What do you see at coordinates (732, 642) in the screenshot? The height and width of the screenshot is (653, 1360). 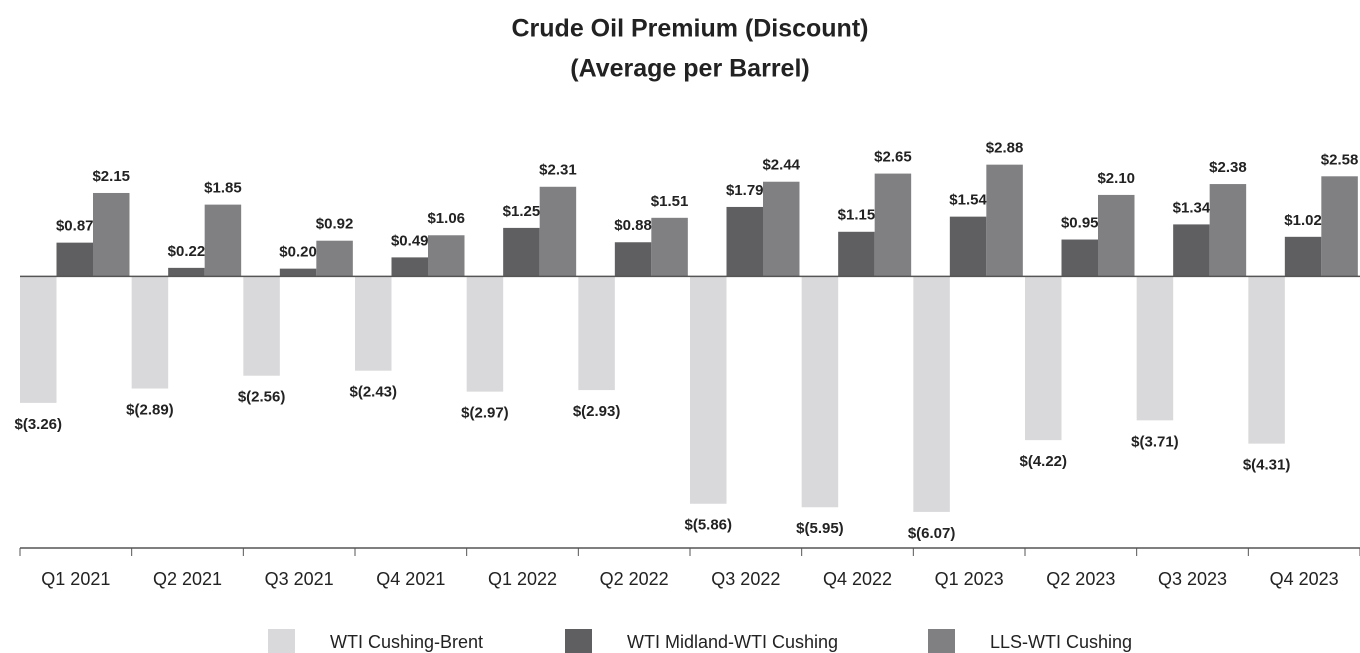 I see `legend-label: WTI Midland-WTI Cushing` at bounding box center [732, 642].